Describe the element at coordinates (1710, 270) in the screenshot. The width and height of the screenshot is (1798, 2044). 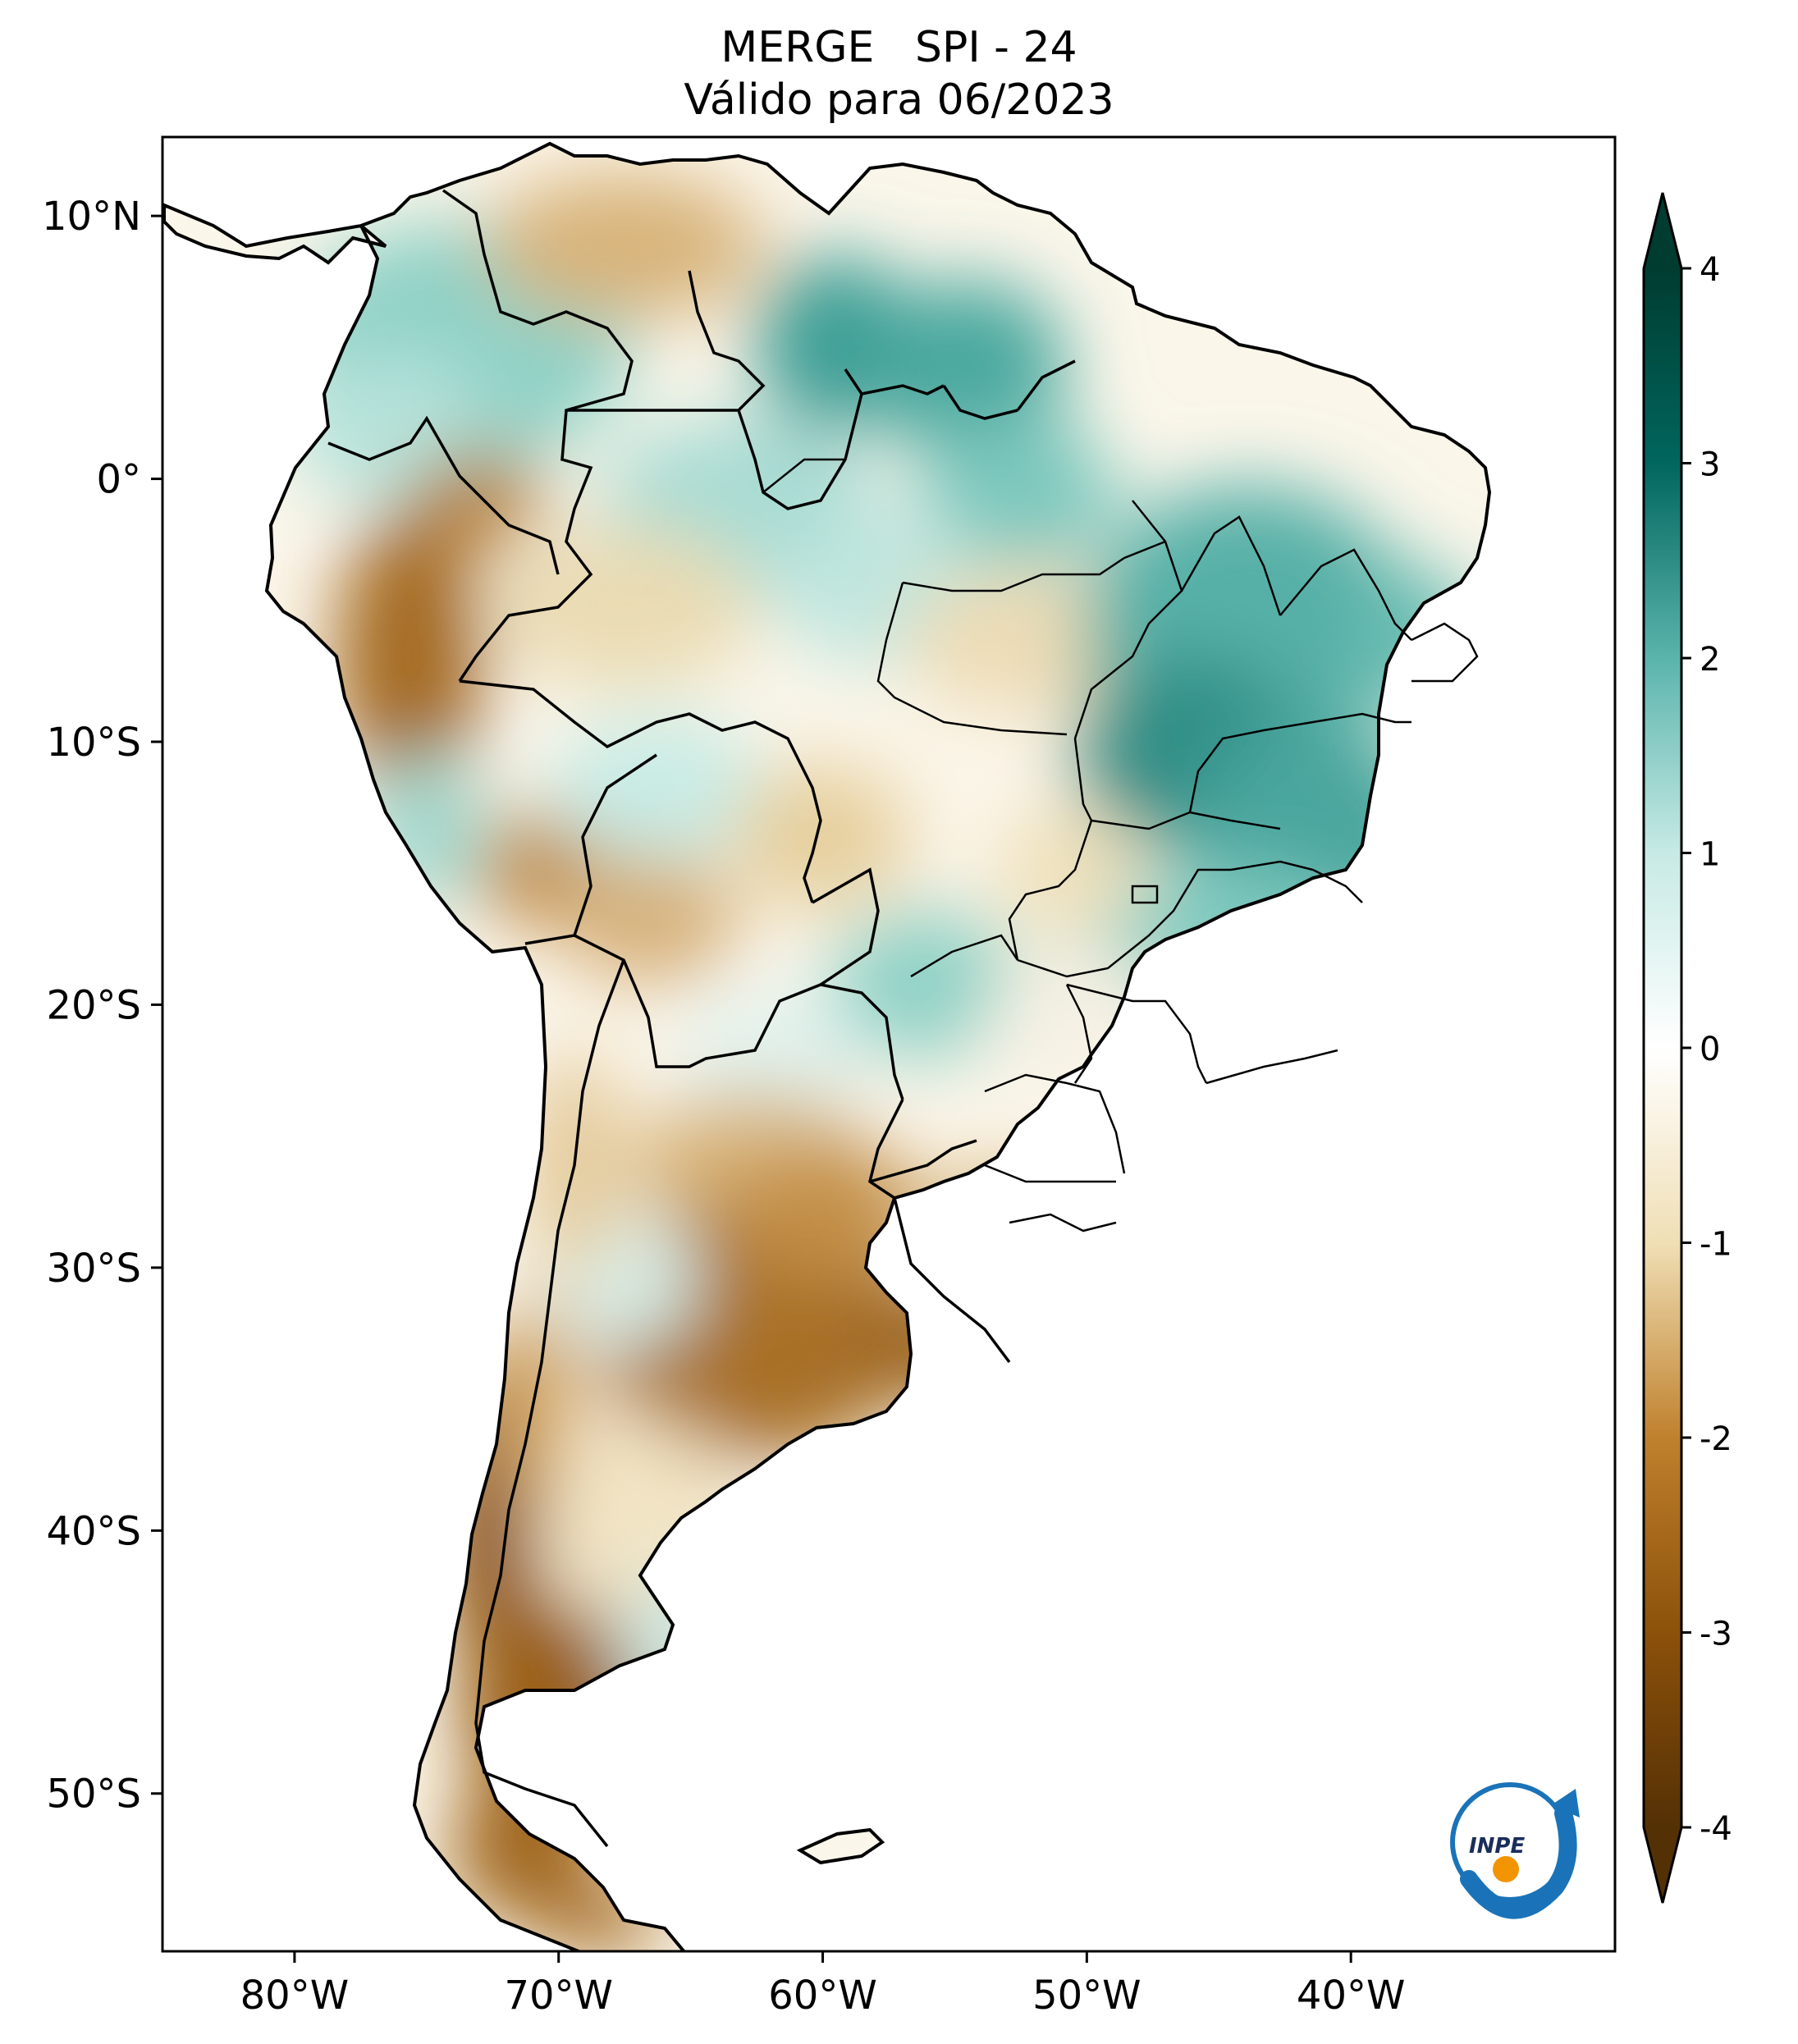
I see `colorbar-tick-label: 4` at that location.